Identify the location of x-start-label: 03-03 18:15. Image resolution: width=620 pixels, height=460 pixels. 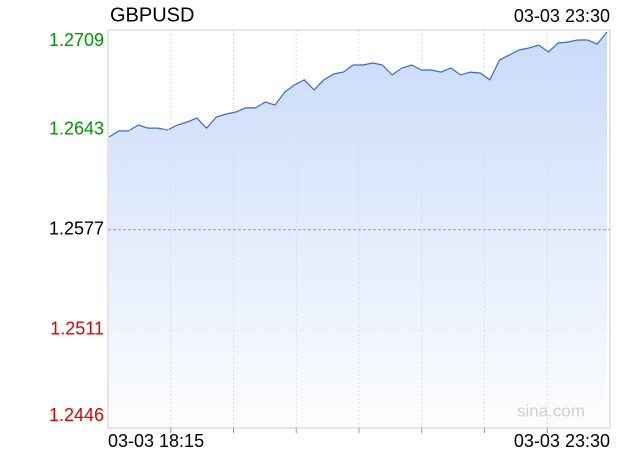
(156, 441).